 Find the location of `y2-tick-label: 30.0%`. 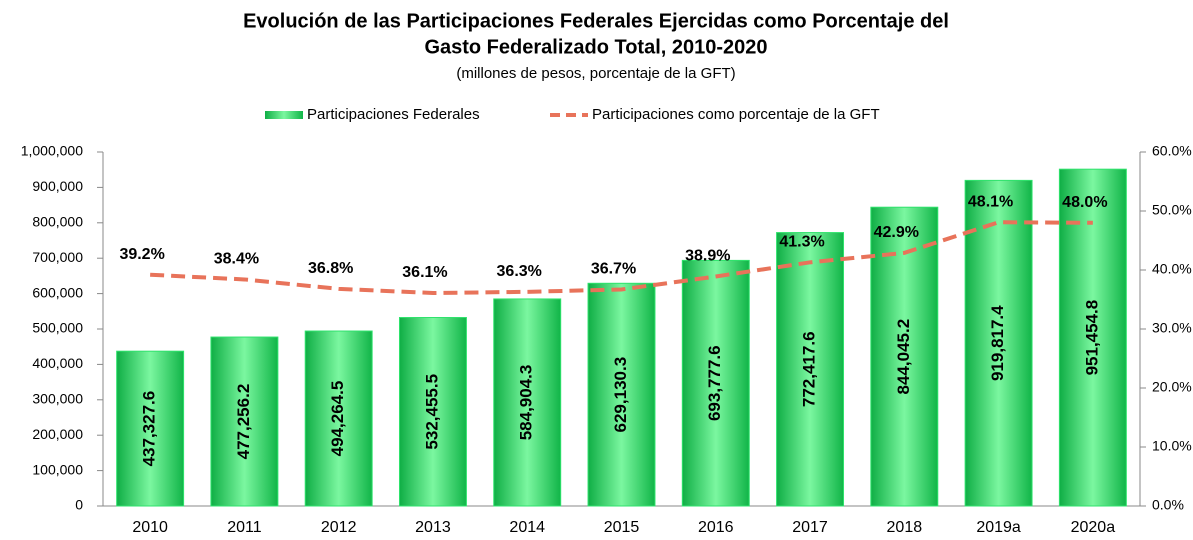

y2-tick-label: 30.0% is located at coordinates (1172, 328).